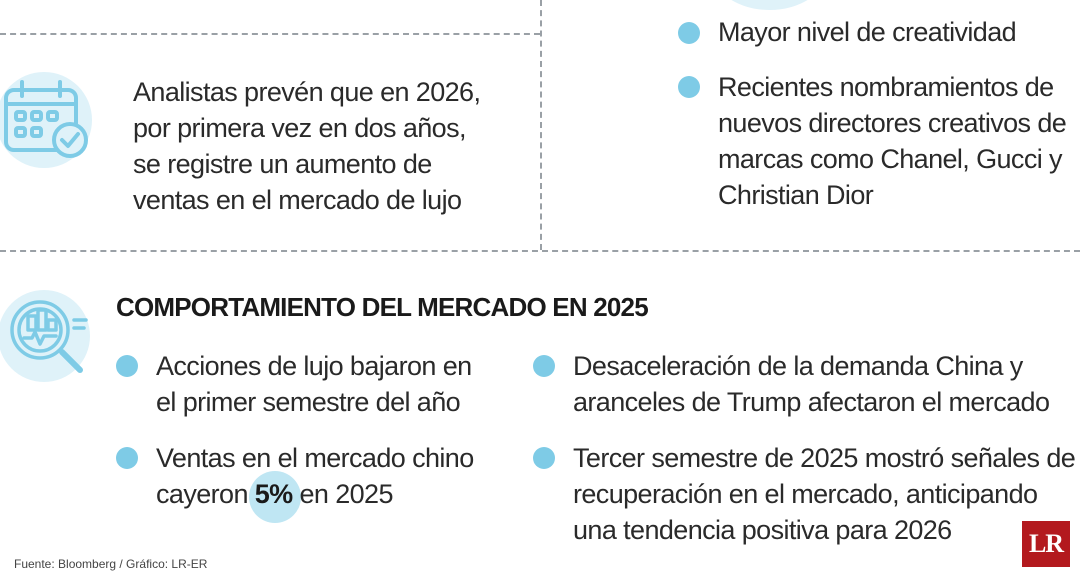 Image resolution: width=1080 pixels, height=571 pixels. What do you see at coordinates (762, 530) in the screenshot?
I see `market-line: una tendencia positiva para 2026` at bounding box center [762, 530].